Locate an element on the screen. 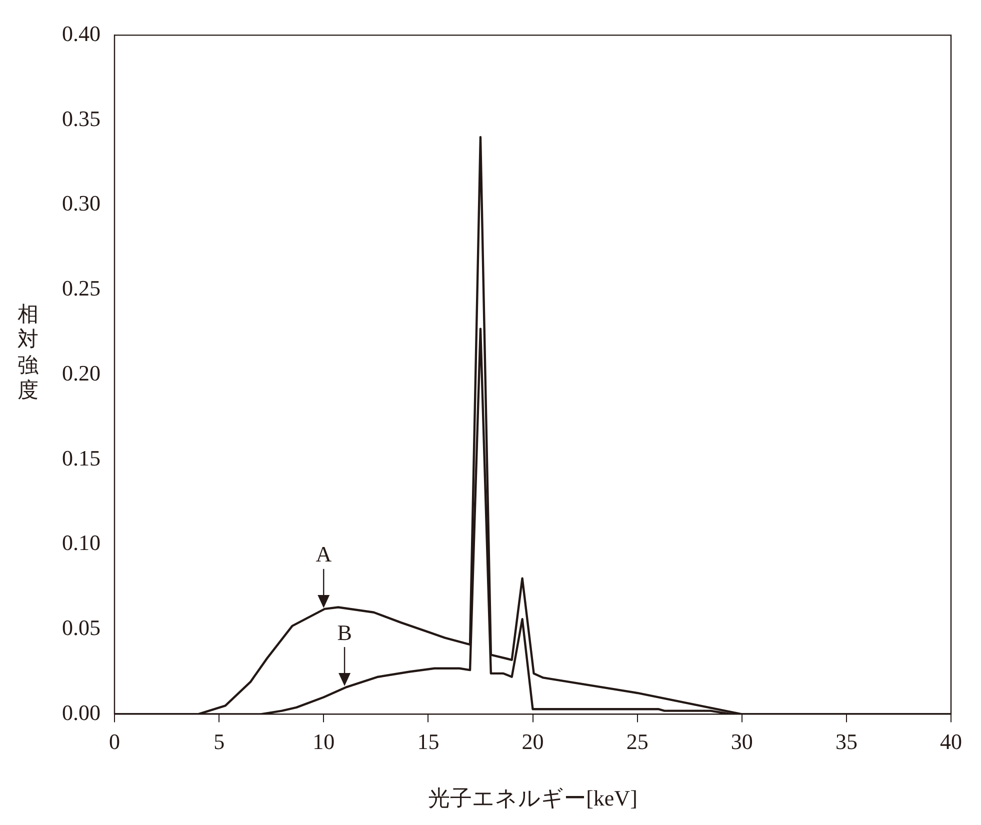 This screenshot has width=981, height=825. y-tick-label: 0.10 is located at coordinates (81, 543).